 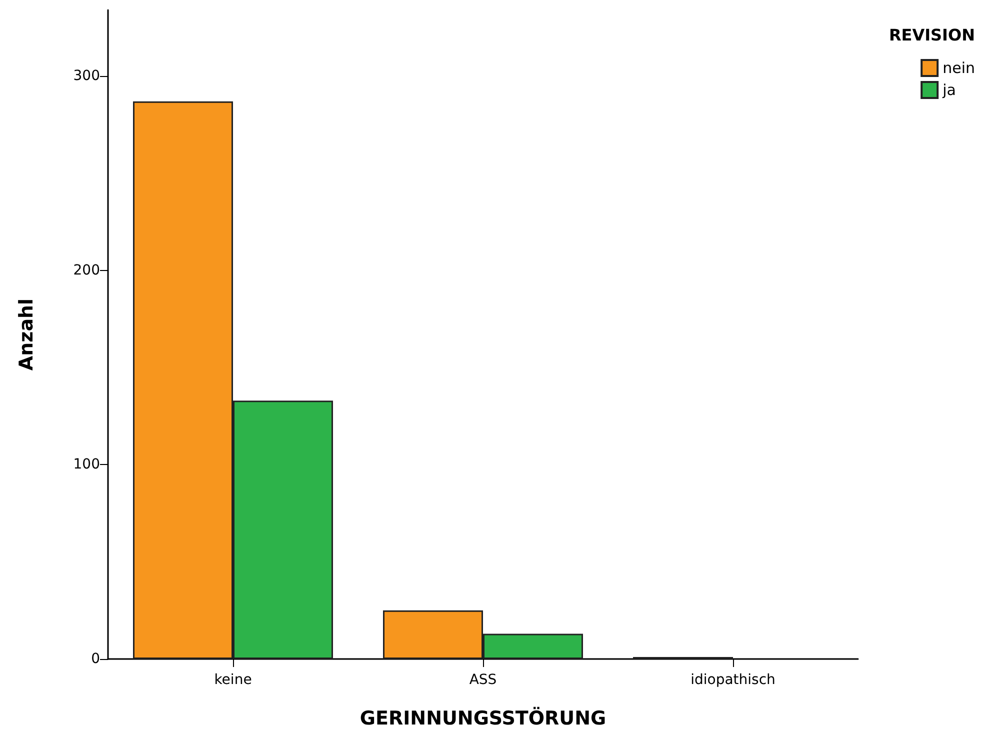 I want to click on y-tick-label: 300, so click(x=86, y=76).